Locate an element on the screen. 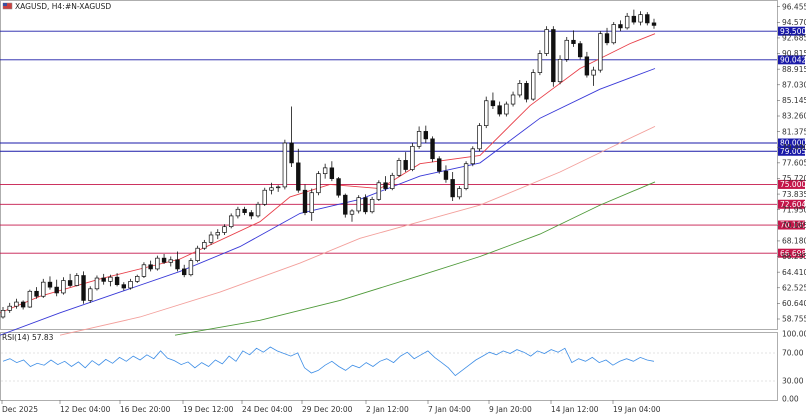 The image size is (806, 414). price-tick-label: 92.685 is located at coordinates (794, 38).